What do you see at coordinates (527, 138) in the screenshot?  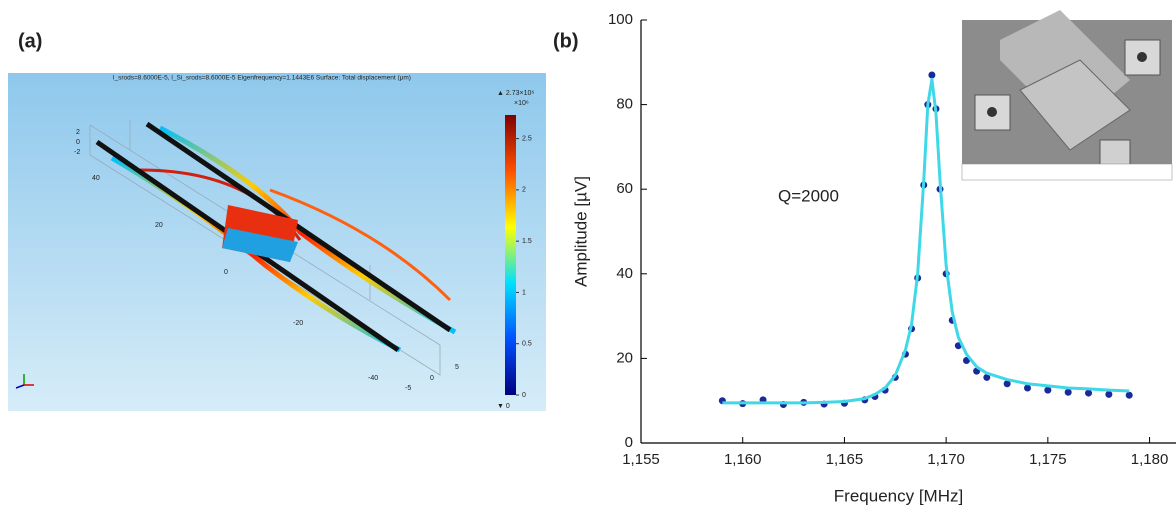 I see `colorbar-tick-label: 2.5` at bounding box center [527, 138].